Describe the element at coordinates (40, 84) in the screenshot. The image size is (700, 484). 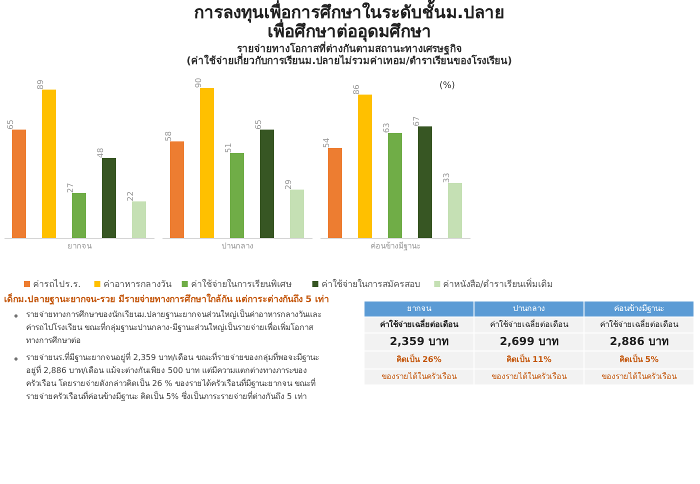
I see `data-label: 89` at that location.